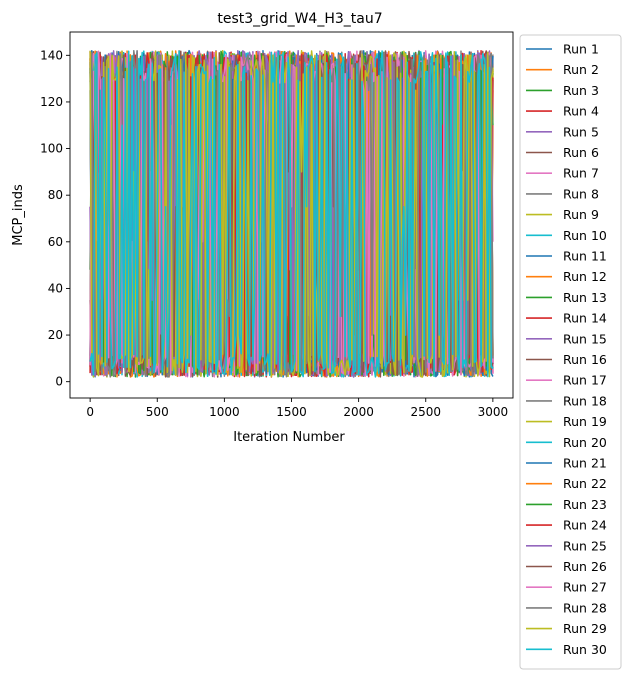  Describe the element at coordinates (581, 131) in the screenshot. I see `legend-label: Run 5` at that location.